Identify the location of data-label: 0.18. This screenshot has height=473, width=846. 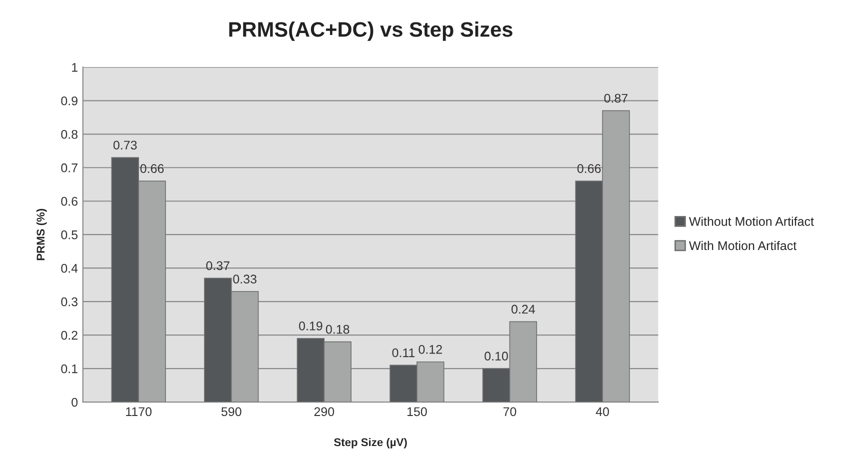
(338, 329).